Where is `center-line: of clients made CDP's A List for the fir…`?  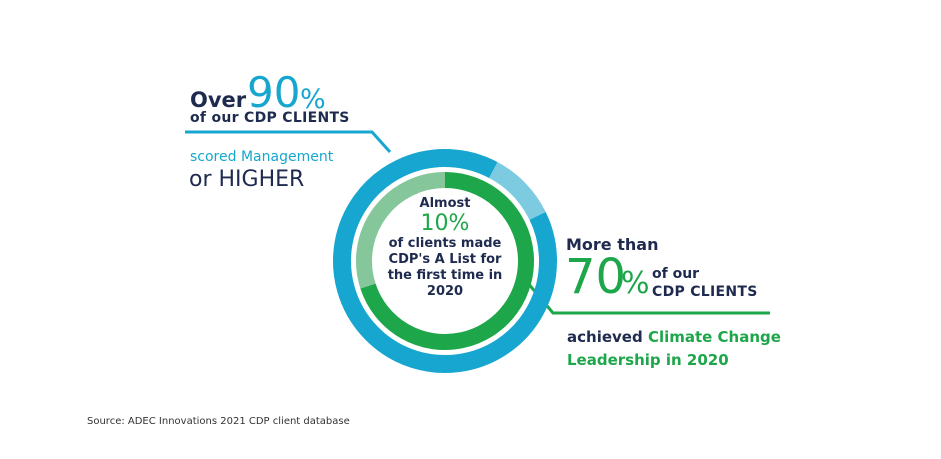 center-line: of clients made CDP's A List for the fir… is located at coordinates (445, 267).